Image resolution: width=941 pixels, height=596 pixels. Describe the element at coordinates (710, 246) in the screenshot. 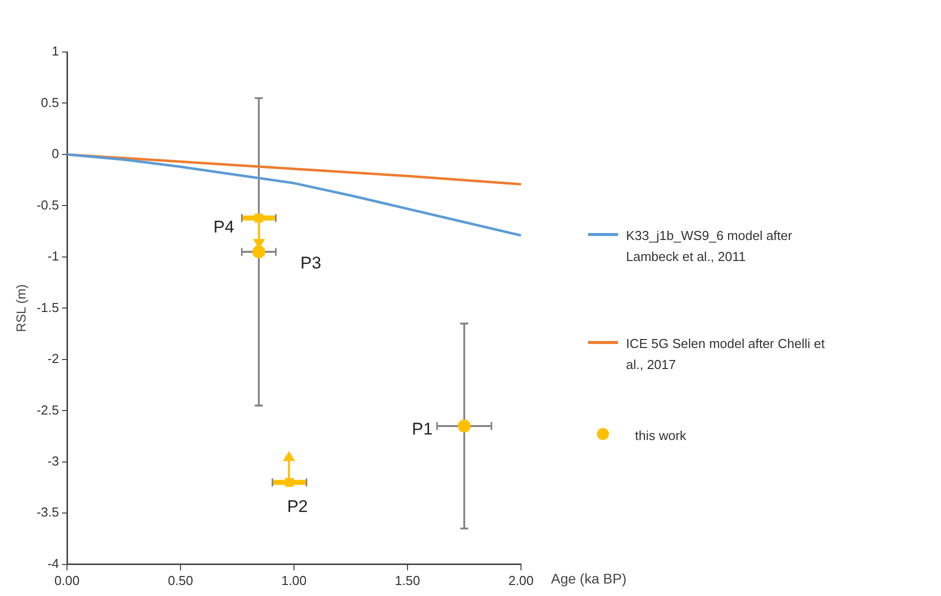

I see `legend-label: K33_j1b_WS9_6 model after Lambeck et al., 2011` at that location.